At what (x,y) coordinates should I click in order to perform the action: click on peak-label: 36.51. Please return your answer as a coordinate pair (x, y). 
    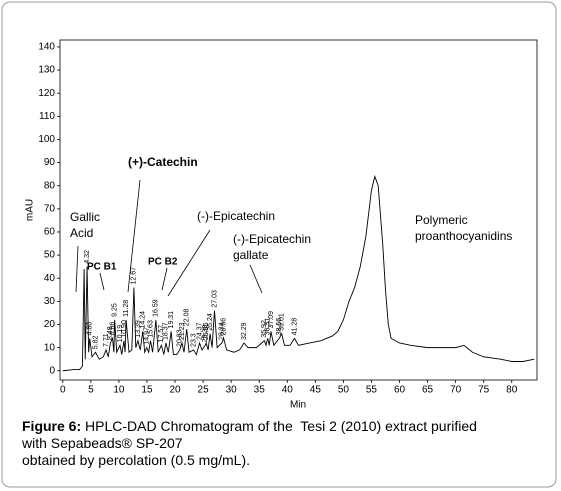
    Looking at the image, I should click on (268, 327).